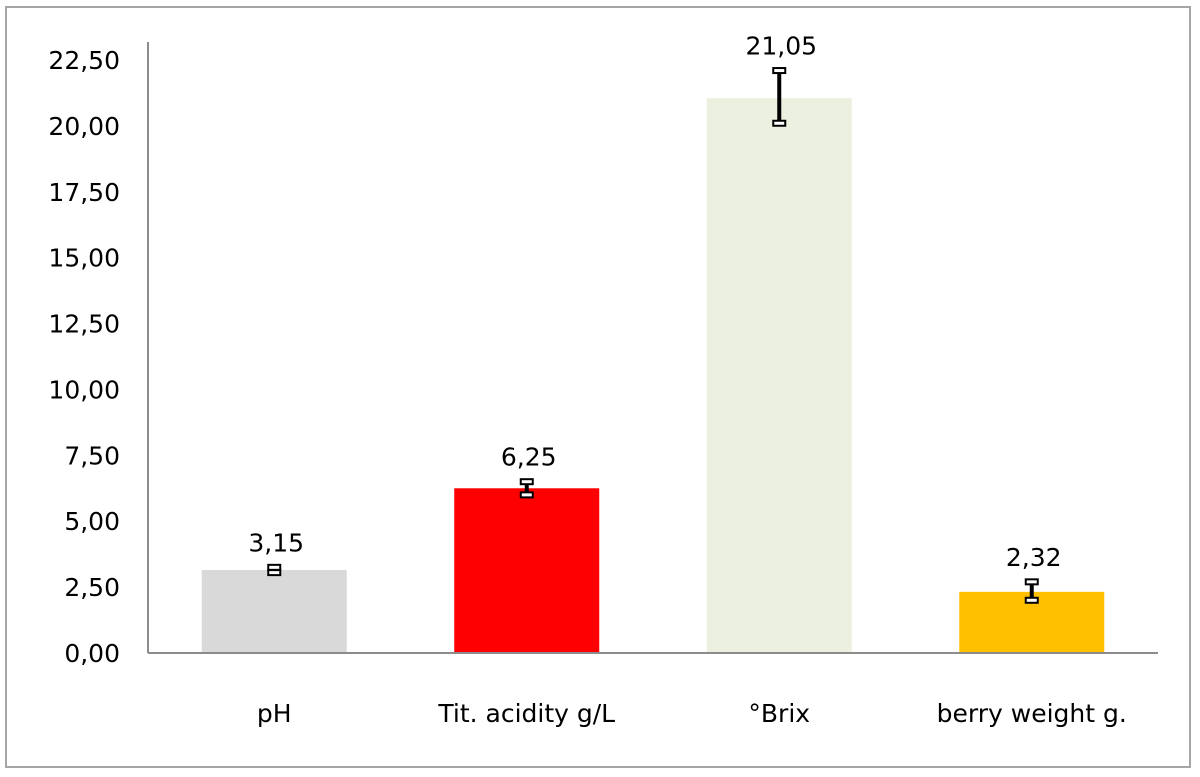 The image size is (1200, 777). I want to click on y-tick-label: 12,50, so click(84, 324).